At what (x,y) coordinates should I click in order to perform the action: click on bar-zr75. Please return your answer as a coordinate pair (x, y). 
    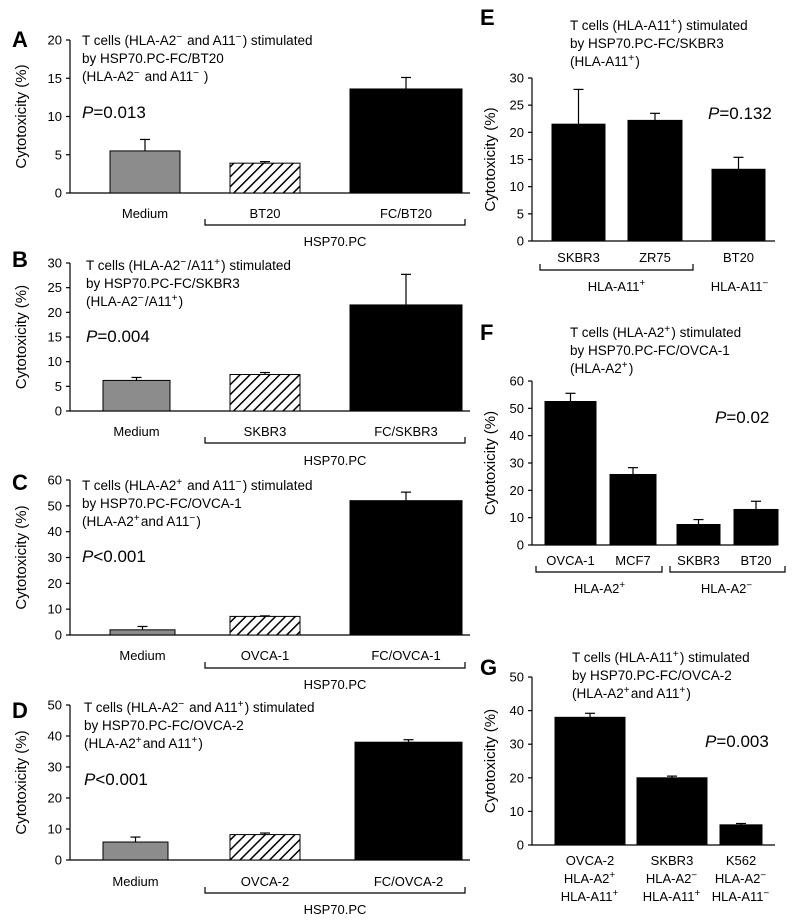
    Looking at the image, I should click on (655, 180).